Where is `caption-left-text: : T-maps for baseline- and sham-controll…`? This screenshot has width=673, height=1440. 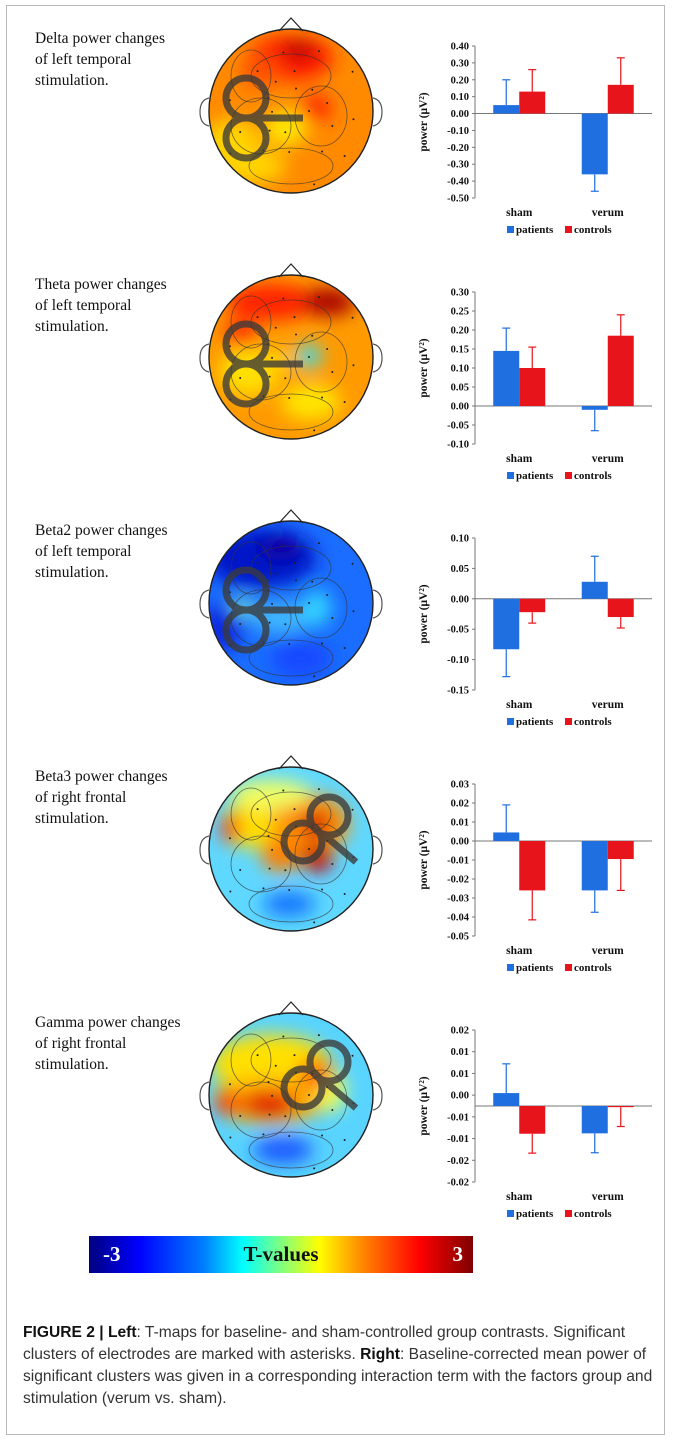 caption-left-text: : T-maps for baseline- and sham-controll… is located at coordinates (324, 1343).